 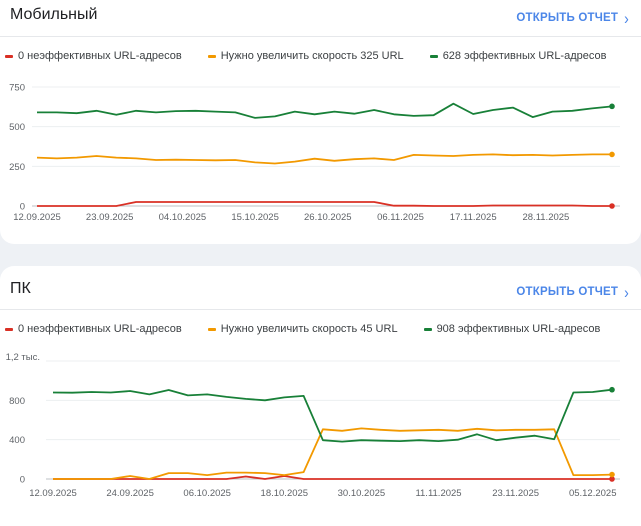 What do you see at coordinates (328, 217) in the screenshot?
I see `x-tick-label: 26.10.2025` at bounding box center [328, 217].